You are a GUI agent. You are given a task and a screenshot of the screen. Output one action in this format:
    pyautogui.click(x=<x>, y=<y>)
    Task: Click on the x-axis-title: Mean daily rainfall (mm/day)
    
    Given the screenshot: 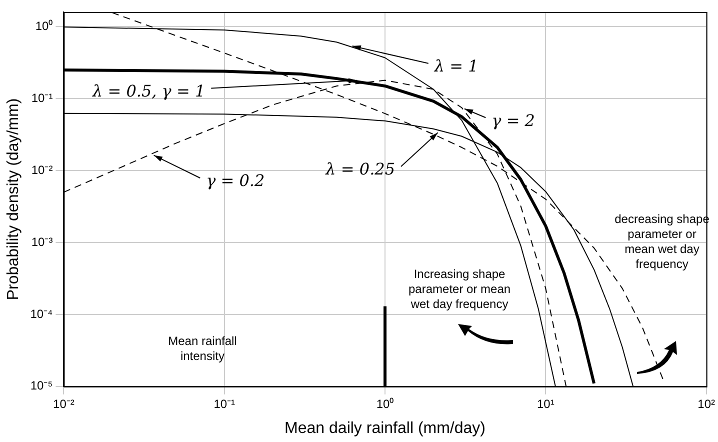 What is the action you would take?
    pyautogui.click(x=385, y=428)
    